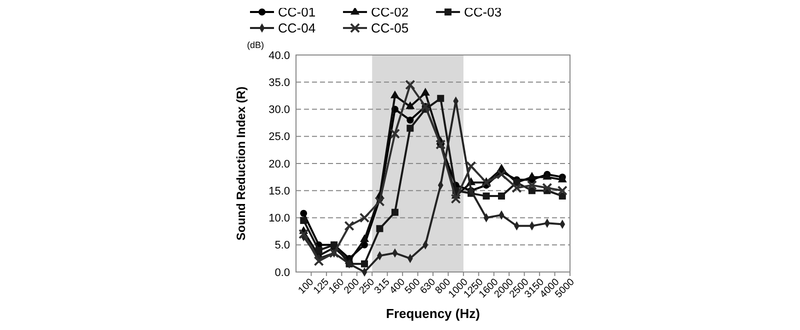 The height and width of the screenshot is (330, 800). I want to click on text: (dB), so click(255, 45).